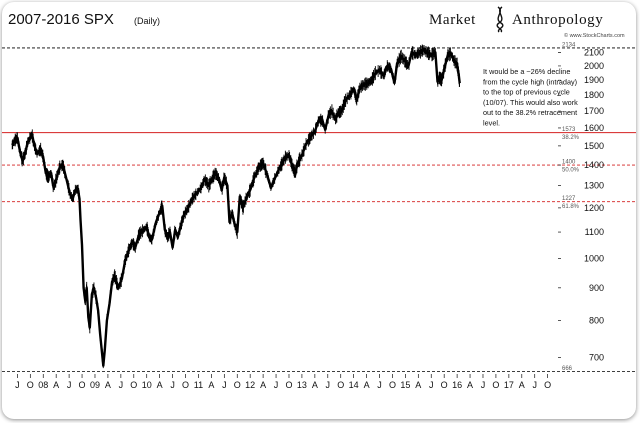 This screenshot has height=423, width=640. What do you see at coordinates (61, 19) in the screenshot?
I see `chart-title: 2007-2016 SPX` at bounding box center [61, 19].